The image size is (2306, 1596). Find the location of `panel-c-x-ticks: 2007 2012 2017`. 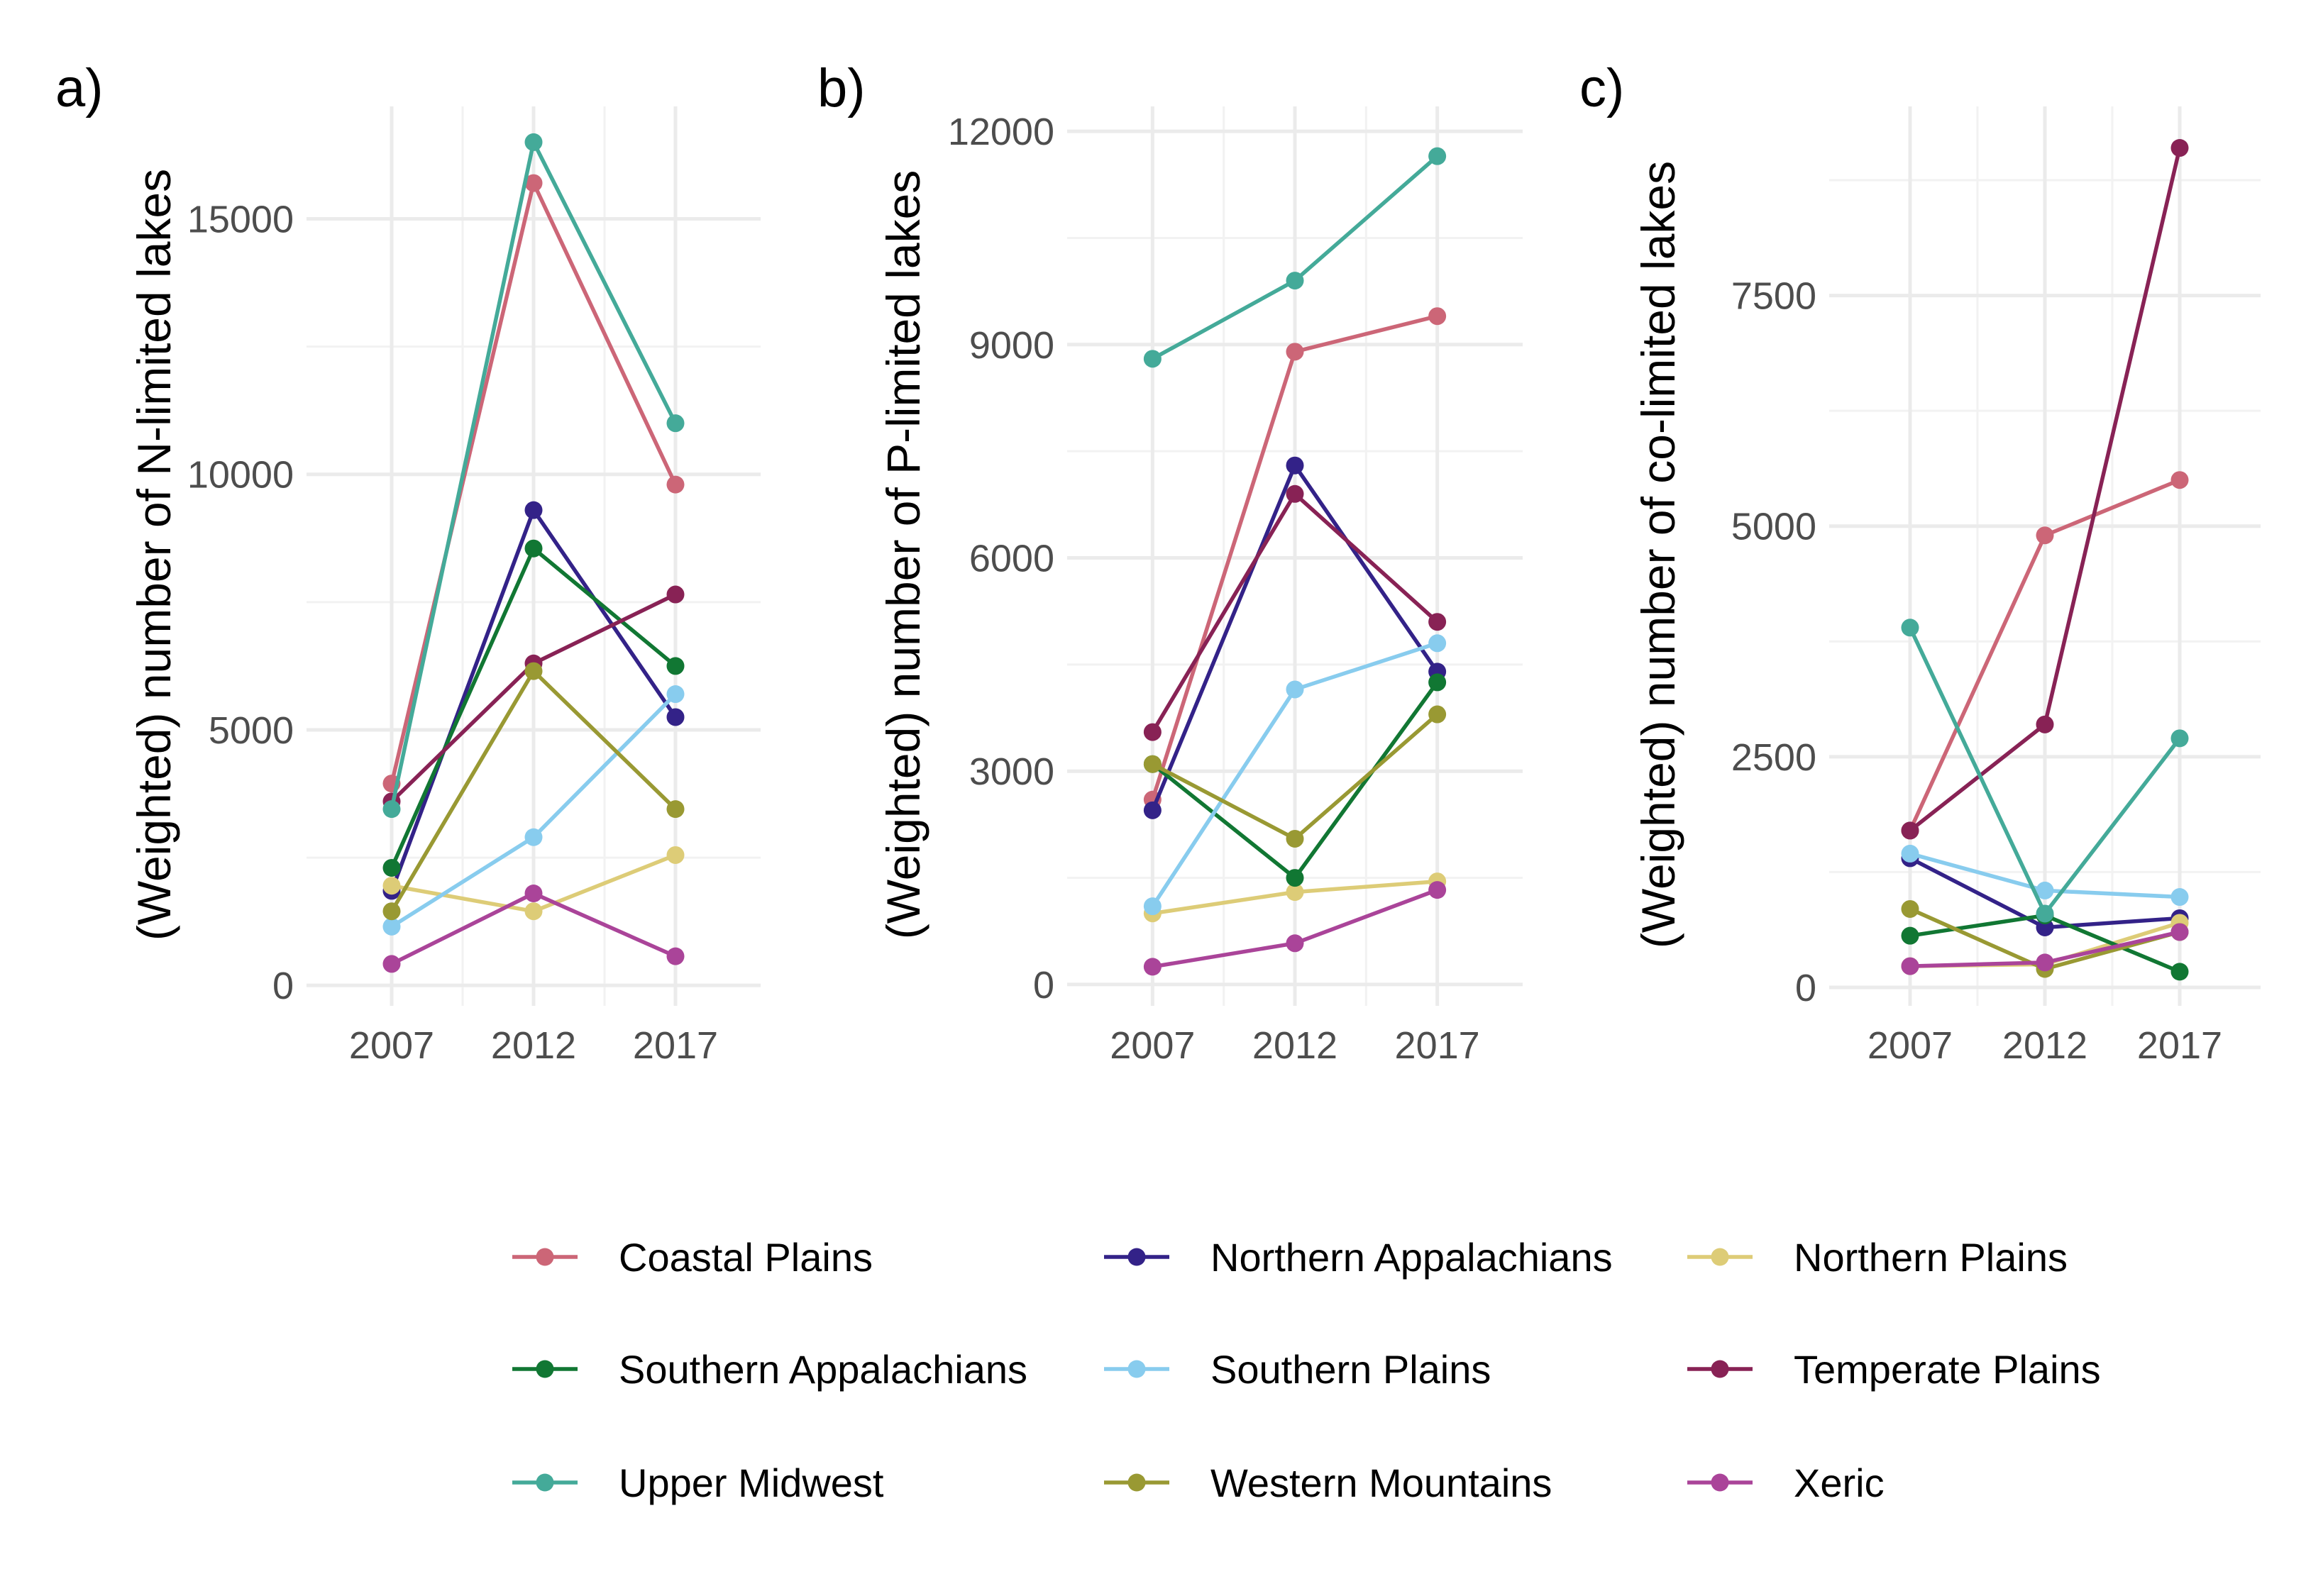

panel-c-x-ticks: 2007 2012 2017 is located at coordinates (2045, 1045).